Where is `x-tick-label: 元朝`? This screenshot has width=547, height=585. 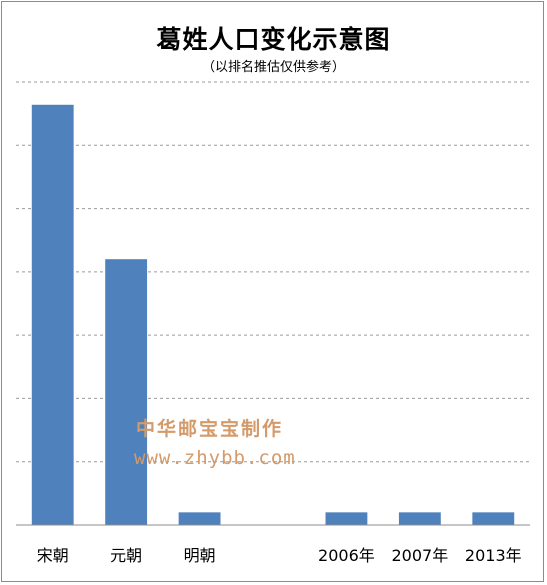
x-tick-label: 元朝 is located at coordinates (126, 555).